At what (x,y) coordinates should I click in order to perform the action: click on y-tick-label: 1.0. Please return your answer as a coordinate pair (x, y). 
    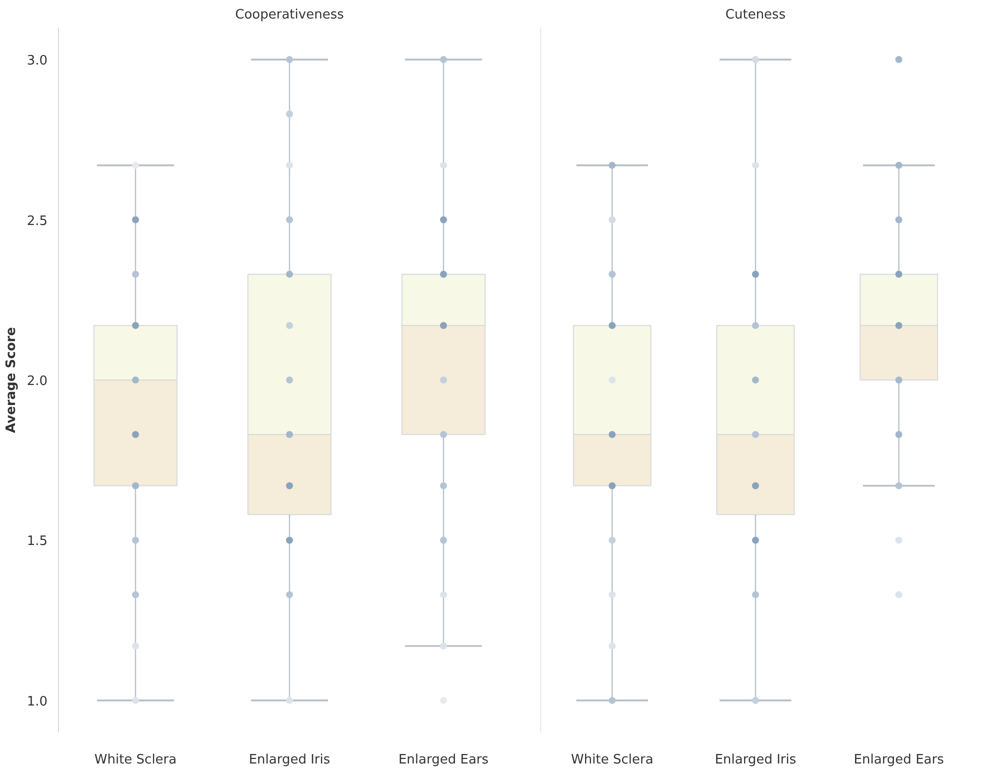
    Looking at the image, I should click on (37, 702).